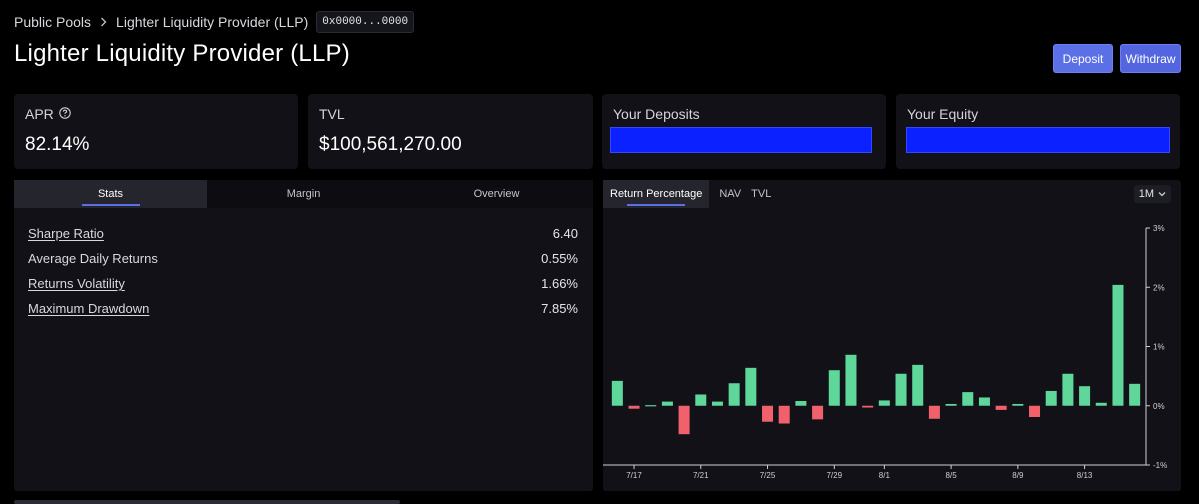 The height and width of the screenshot is (504, 1199). I want to click on x-tick-label: 7/21, so click(701, 475).